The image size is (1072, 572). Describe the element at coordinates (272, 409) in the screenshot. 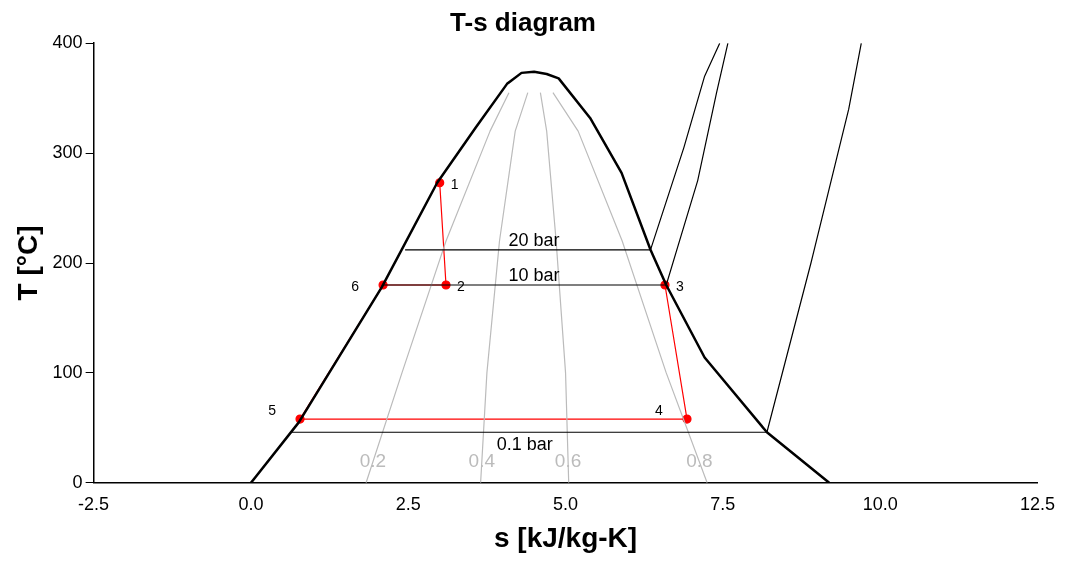

I see `annotation: 5` at that location.